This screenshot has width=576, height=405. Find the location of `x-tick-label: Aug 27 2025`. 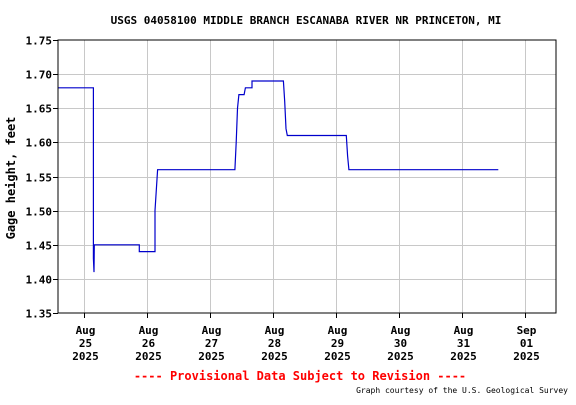

x-tick-label: Aug 27 2025 is located at coordinates (211, 343).